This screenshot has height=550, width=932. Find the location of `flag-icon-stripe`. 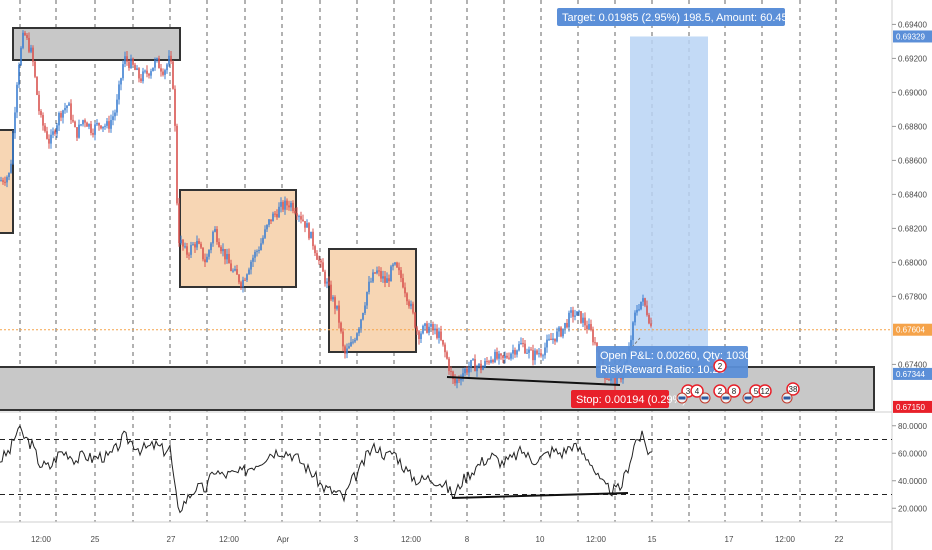

flag-icon-stripe is located at coordinates (705, 398).